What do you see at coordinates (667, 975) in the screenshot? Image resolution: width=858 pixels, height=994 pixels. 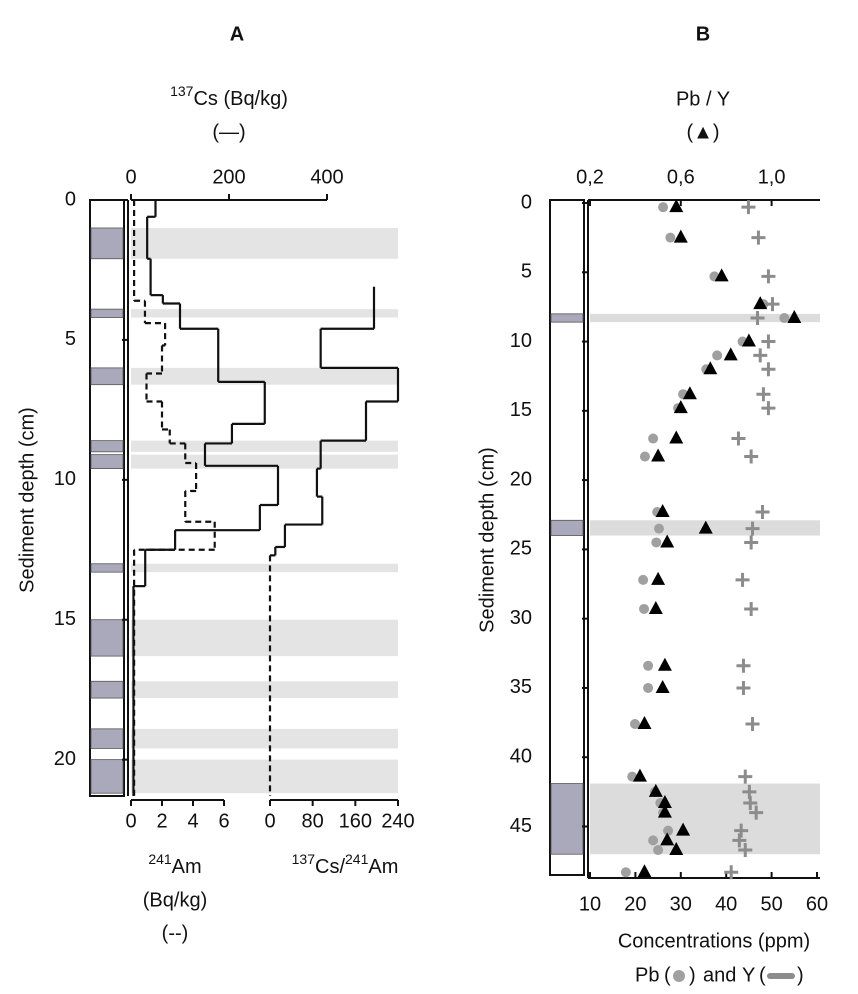 I see `legend-paren: (` at bounding box center [667, 975].